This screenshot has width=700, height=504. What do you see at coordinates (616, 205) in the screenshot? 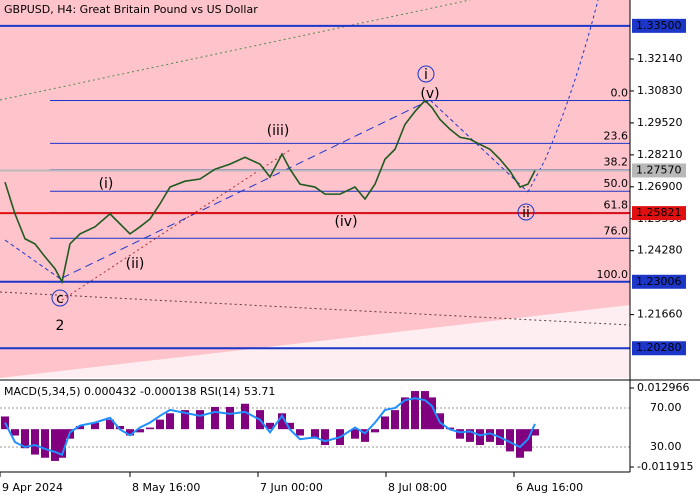
I see `fib-label: 61.8` at bounding box center [616, 205].